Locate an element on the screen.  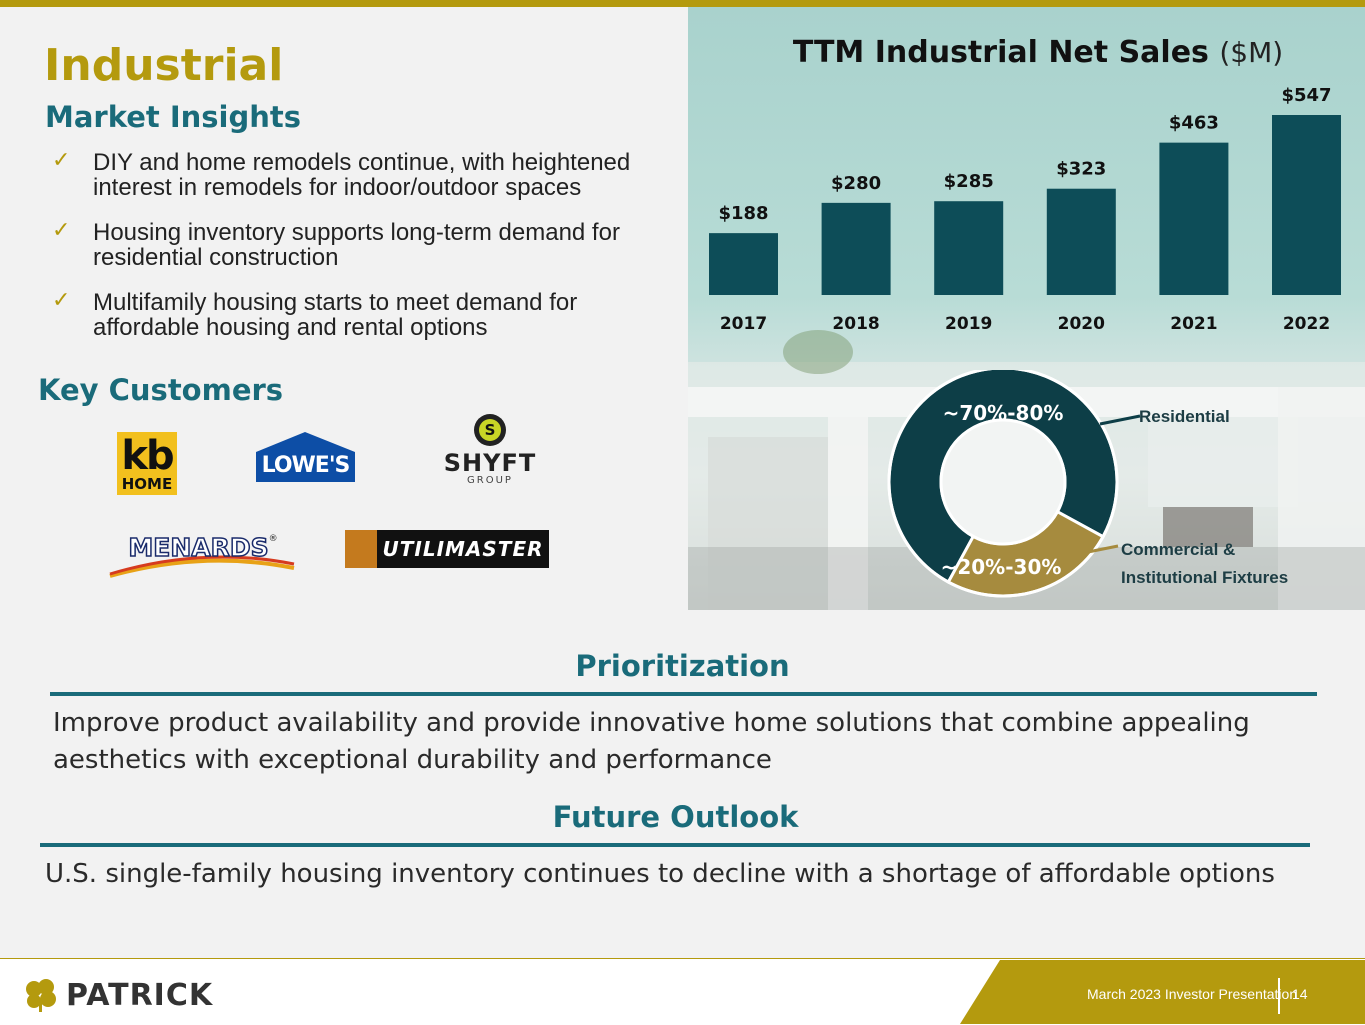
bar-2018 is located at coordinates (856, 248).